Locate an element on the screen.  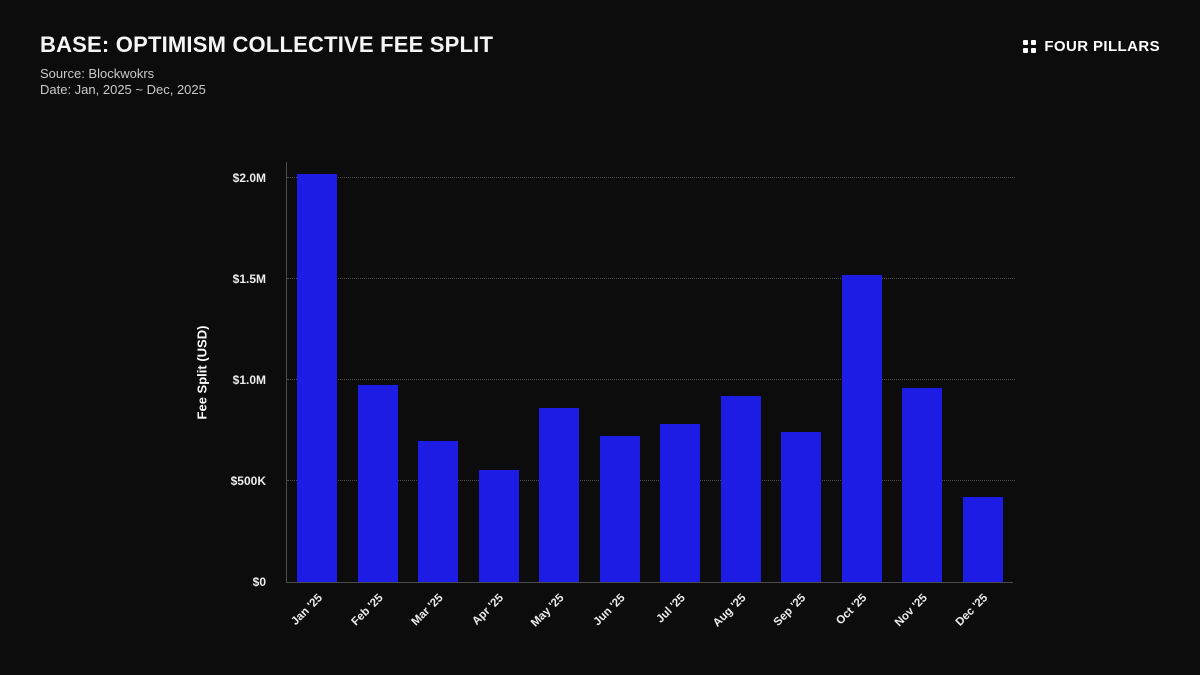
x-tick-label: Apr '25 is located at coordinates (488, 610).